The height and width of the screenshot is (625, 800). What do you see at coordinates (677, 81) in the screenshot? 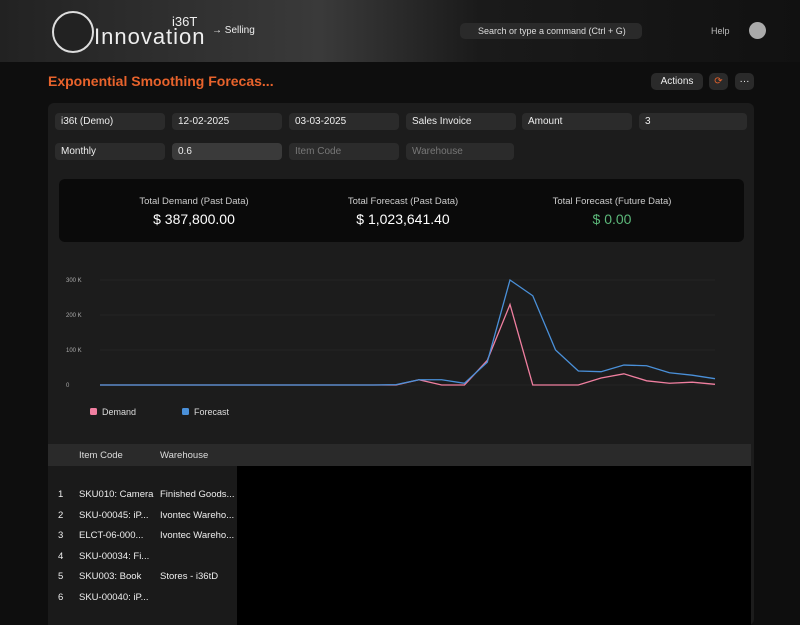
I see `actions-button: Actions` at bounding box center [677, 81].